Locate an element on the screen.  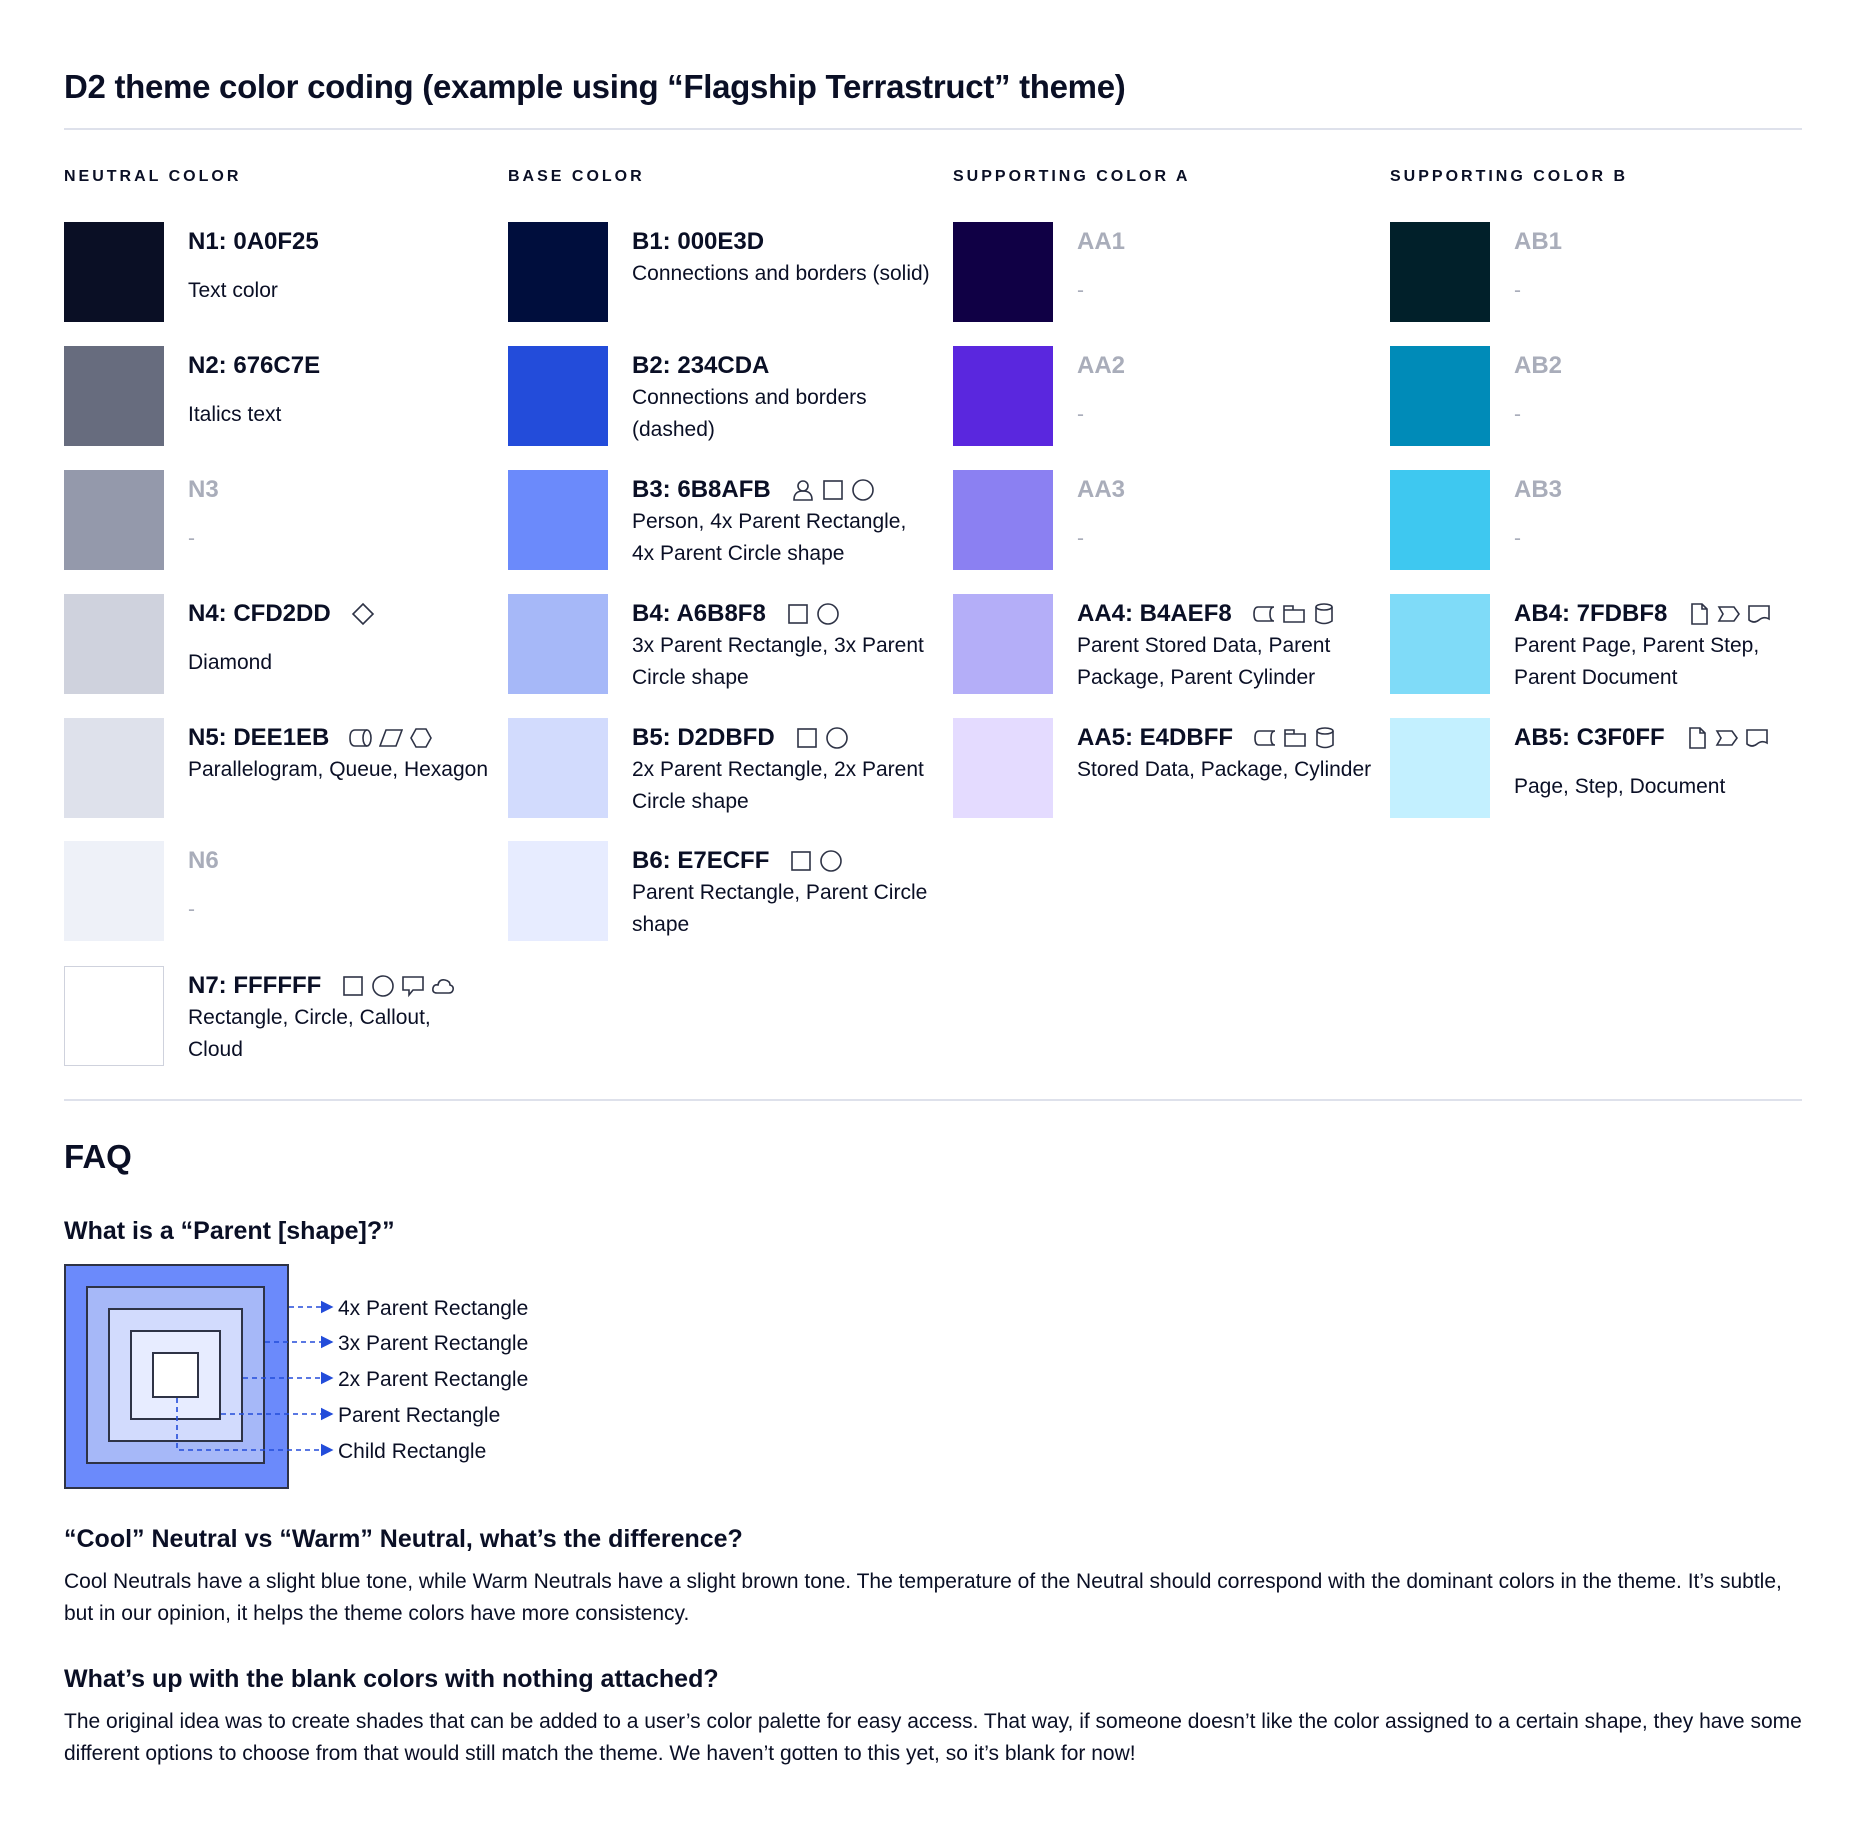
color-swatch-item: N4: CFD2DD Diamond is located at coordinates (274, 644).